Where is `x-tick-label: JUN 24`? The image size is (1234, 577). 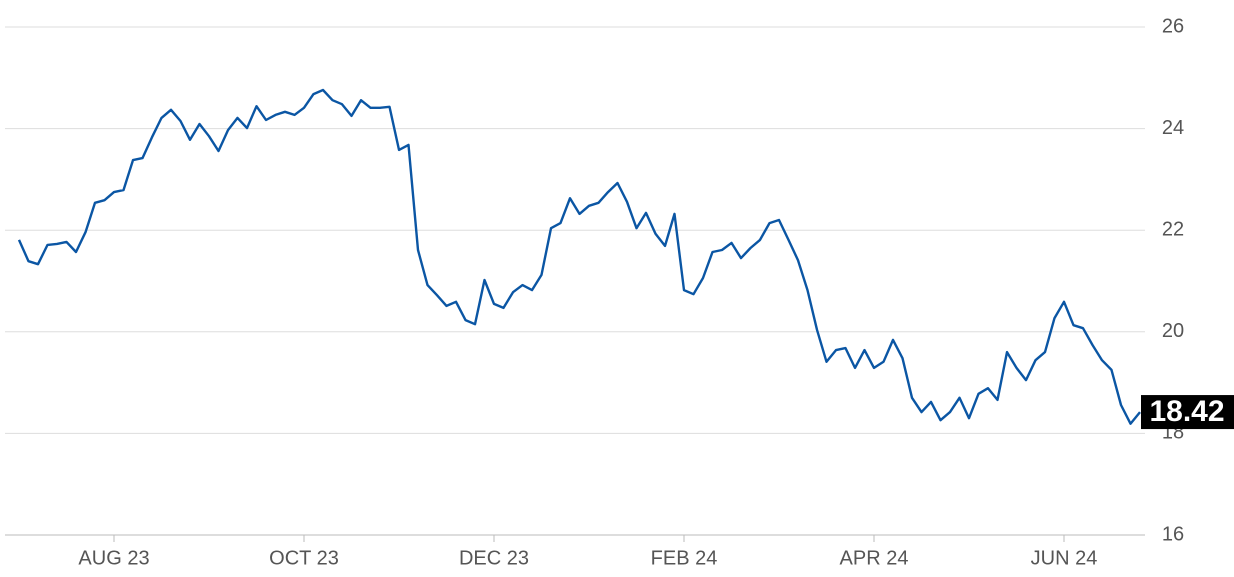
x-tick-label: JUN 24 is located at coordinates (1064, 558).